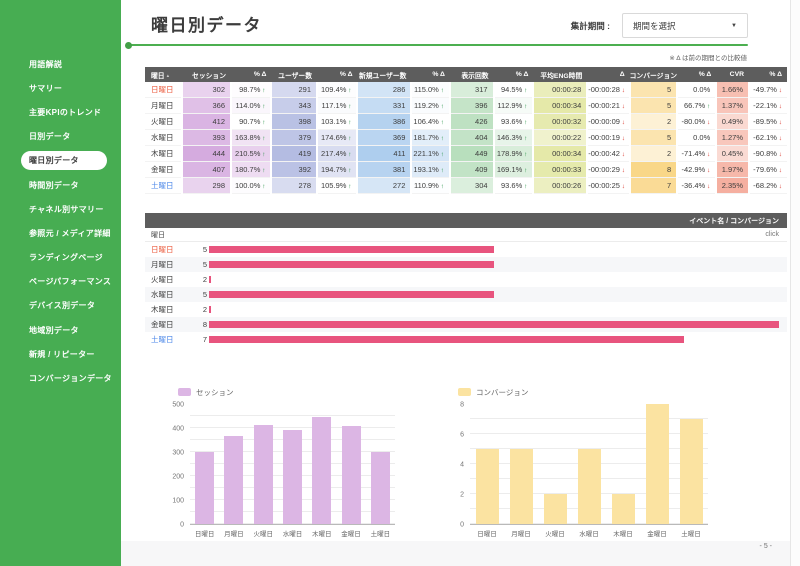 The height and width of the screenshot is (566, 800). Describe the element at coordinates (795, 283) in the screenshot. I see `page-right-edge` at that location.